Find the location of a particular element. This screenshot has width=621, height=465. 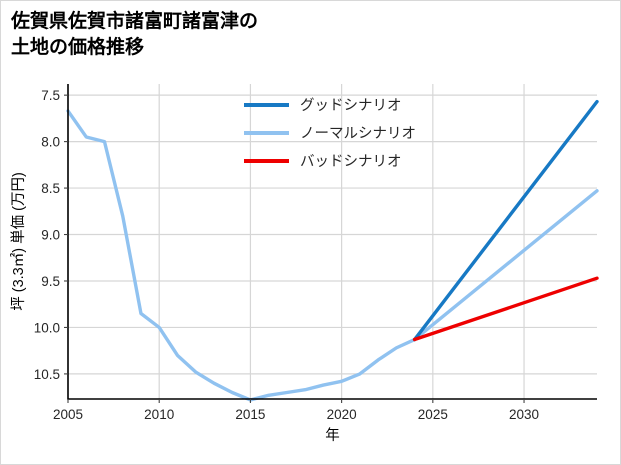

x-tick-label: 2020 is located at coordinates (342, 414).